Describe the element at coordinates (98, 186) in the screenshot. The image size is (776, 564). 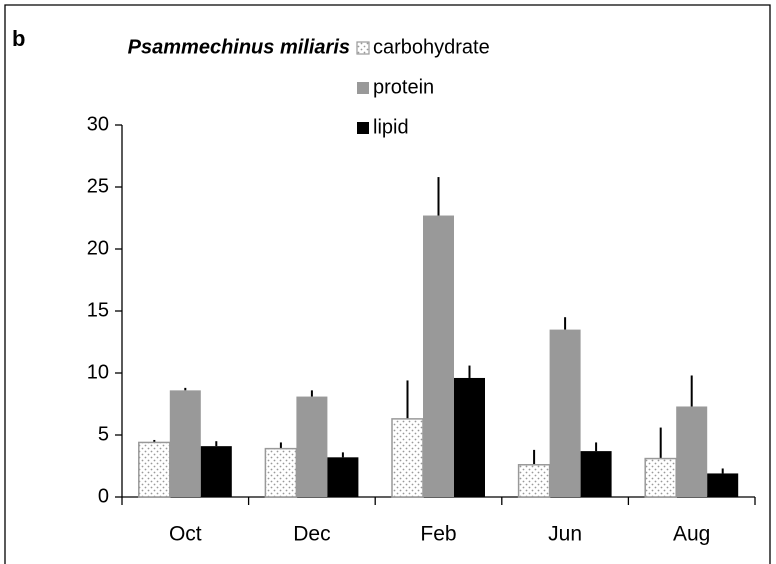
I see `y-tick-label: 25` at that location.